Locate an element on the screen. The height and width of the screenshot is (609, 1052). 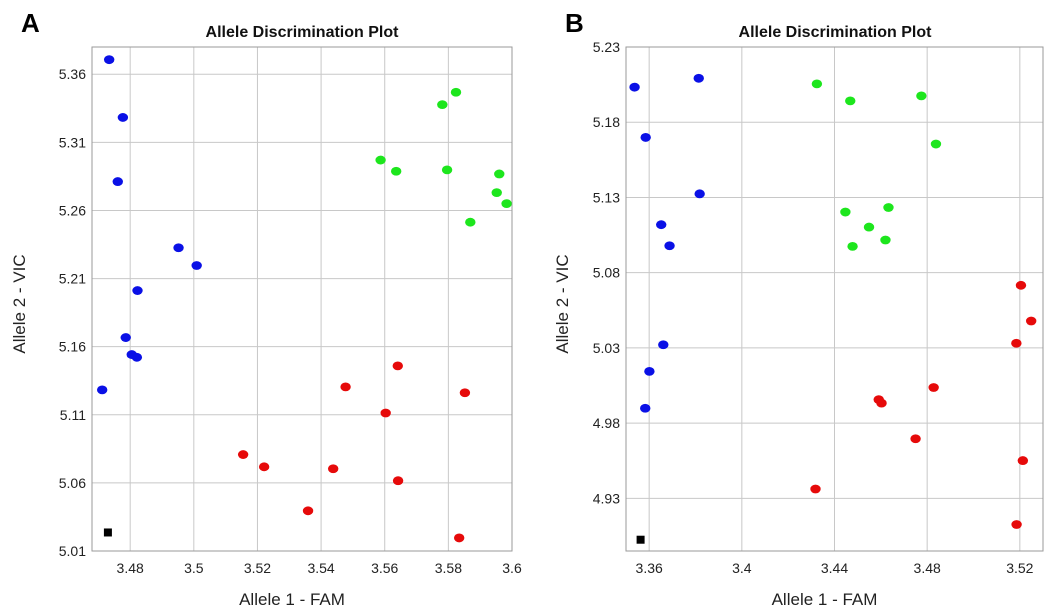
x-tick-label: 3.36 is located at coordinates (649, 568).